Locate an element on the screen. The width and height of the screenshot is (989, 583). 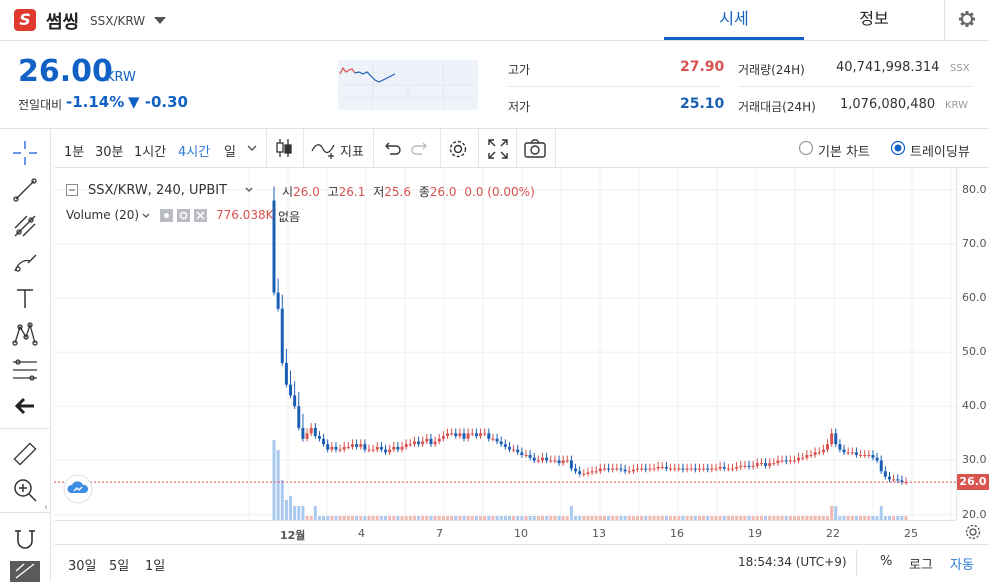
indicator-icon is located at coordinates (323, 149).